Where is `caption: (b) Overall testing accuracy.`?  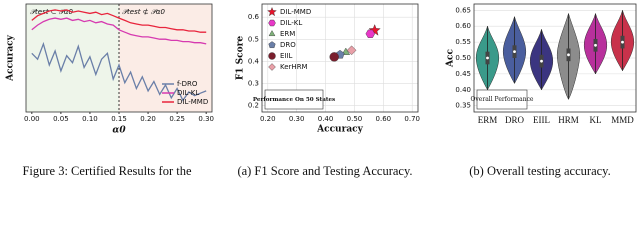 caption: (b) Overall testing accuracy. is located at coordinates (539, 171).